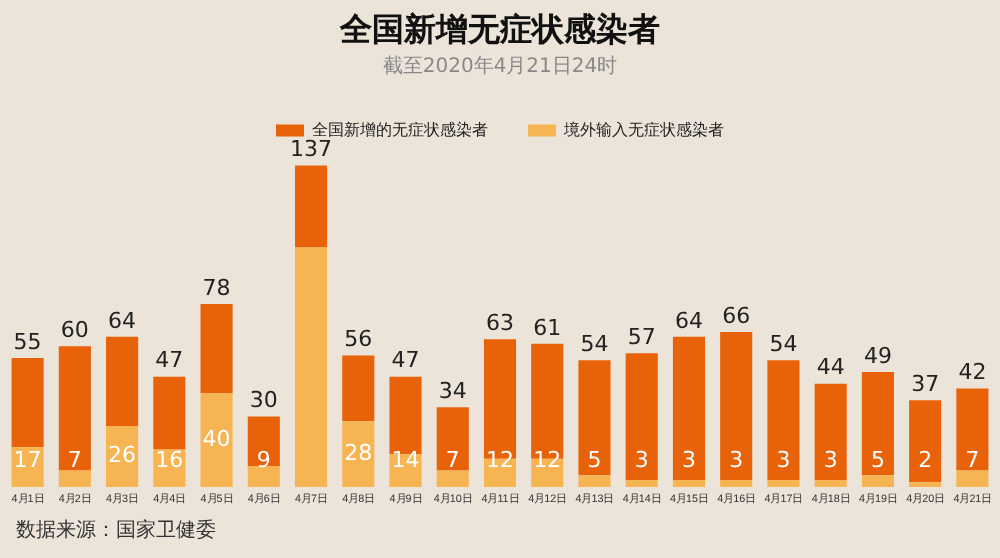 The height and width of the screenshot is (558, 1000). Describe the element at coordinates (547, 327) in the screenshot. I see `total-label: 61` at that location.